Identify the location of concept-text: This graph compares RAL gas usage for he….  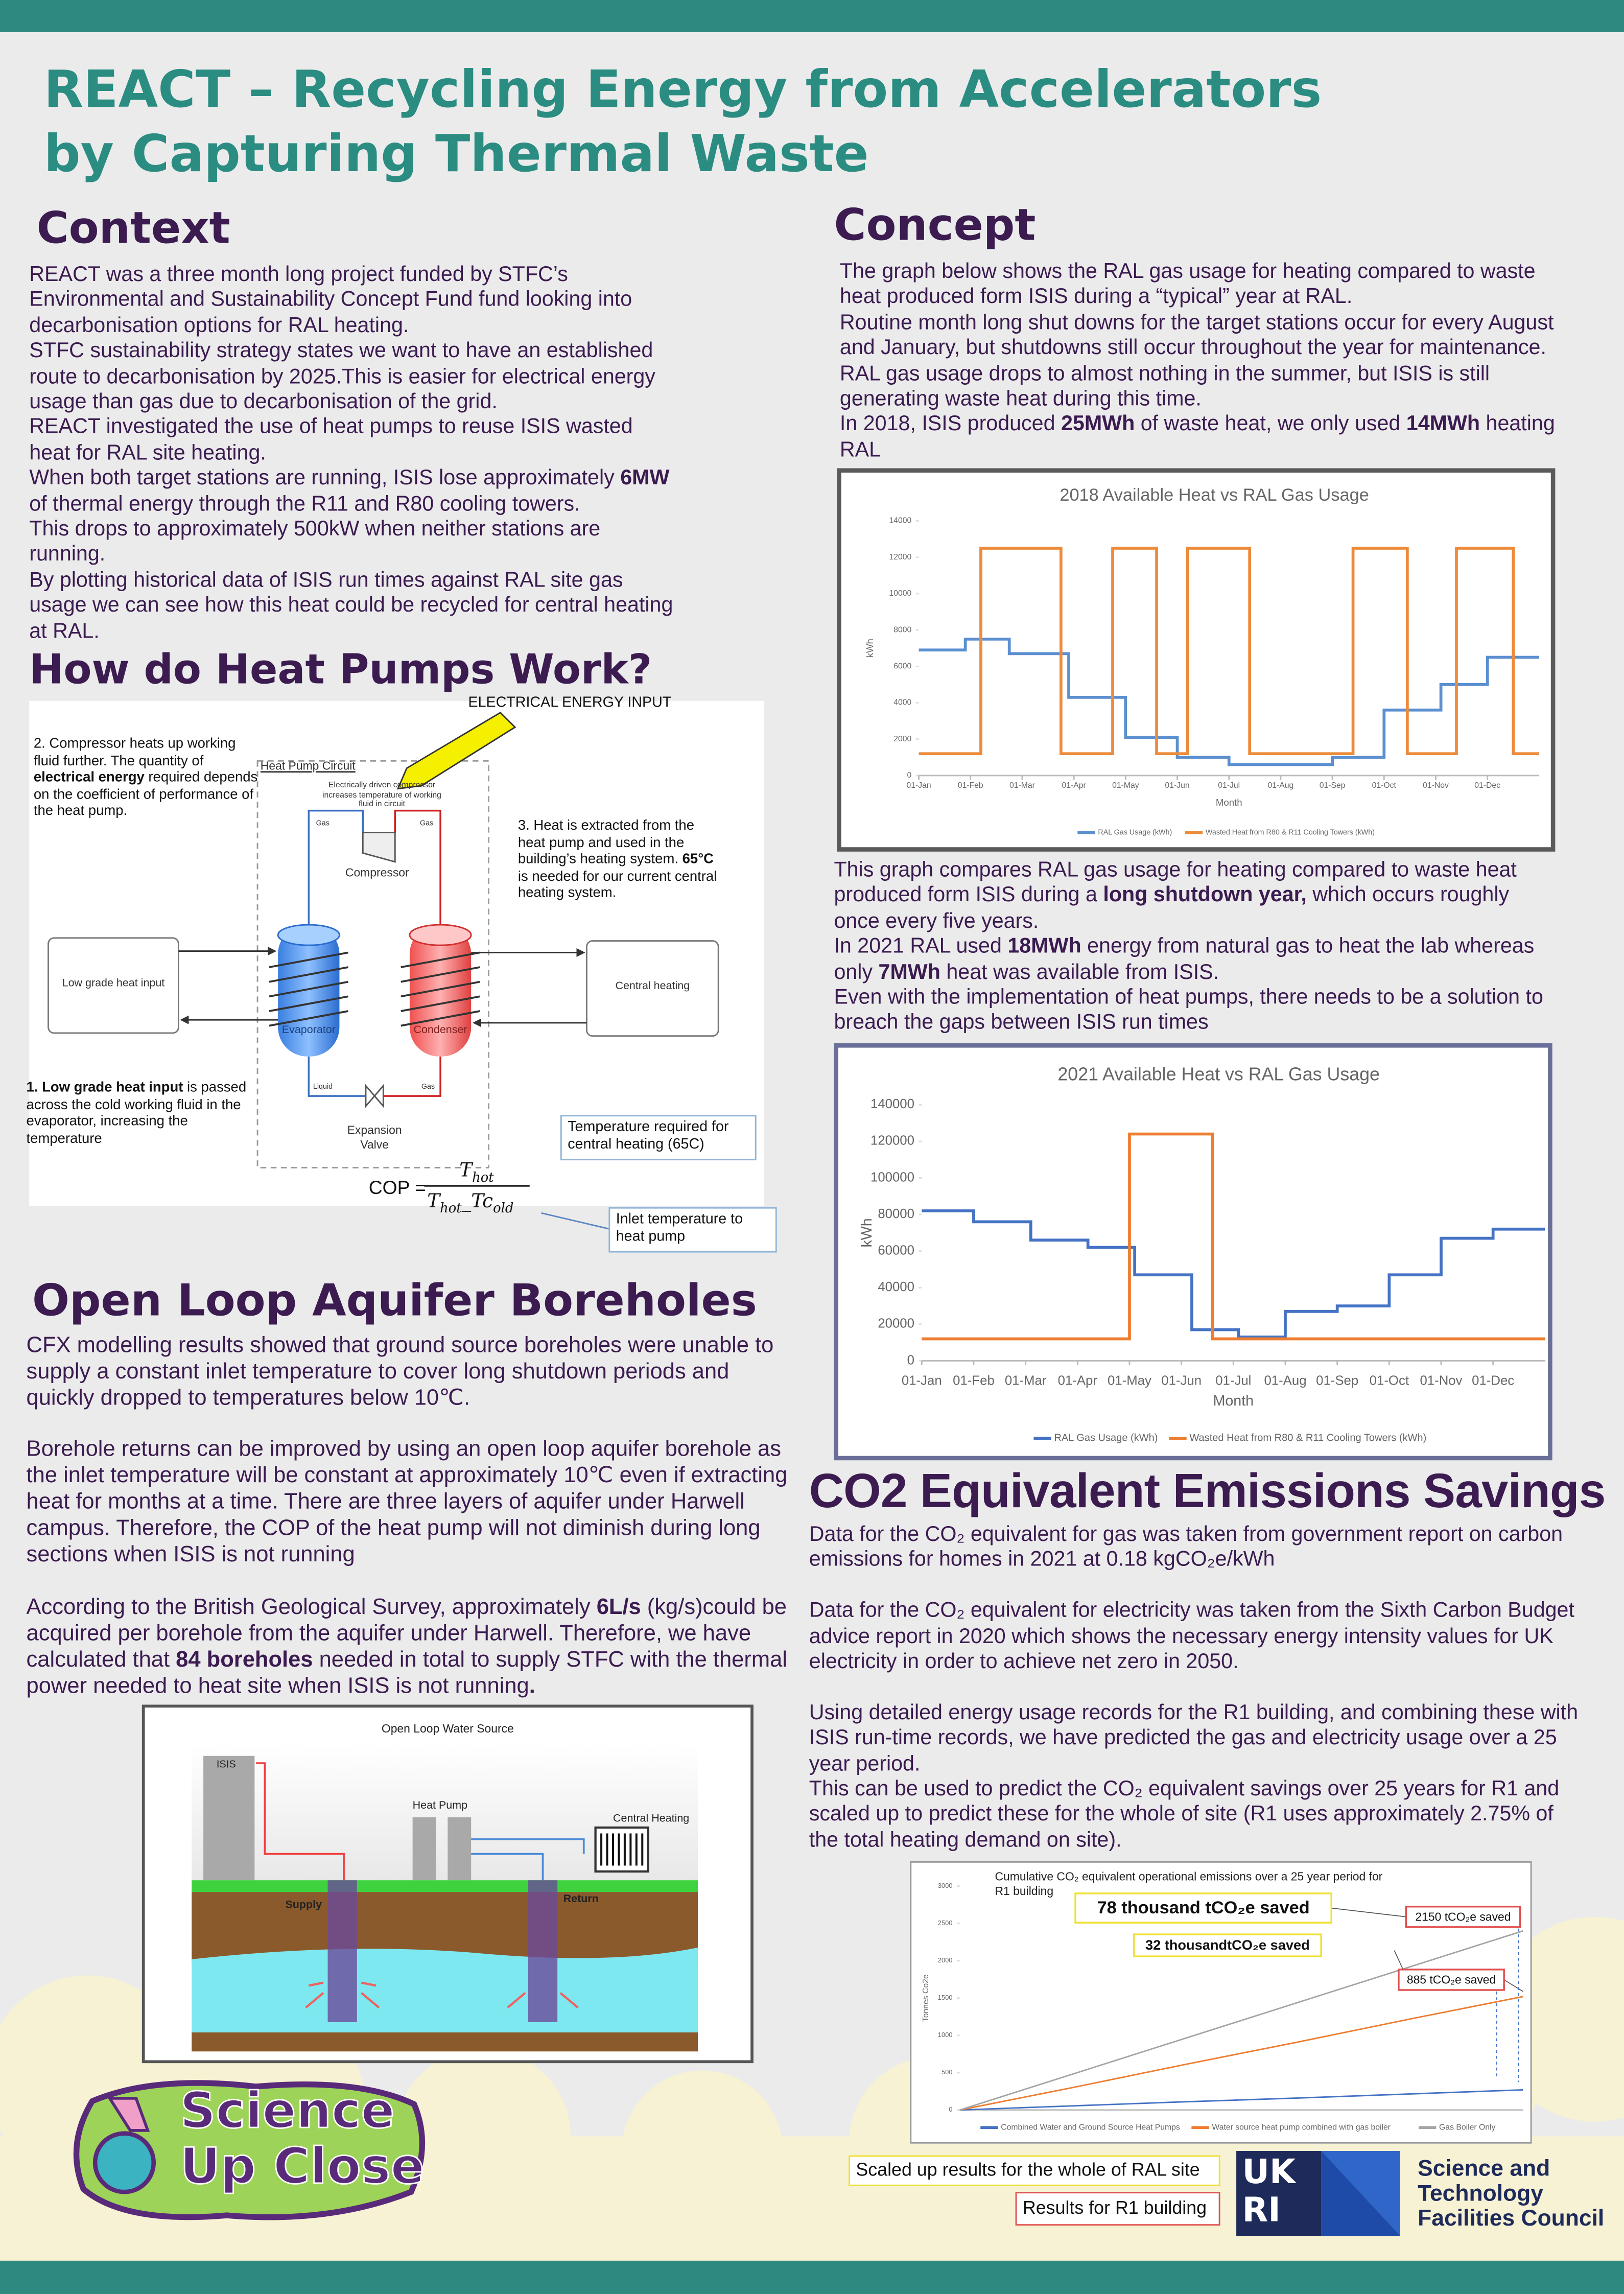
(1197, 948).